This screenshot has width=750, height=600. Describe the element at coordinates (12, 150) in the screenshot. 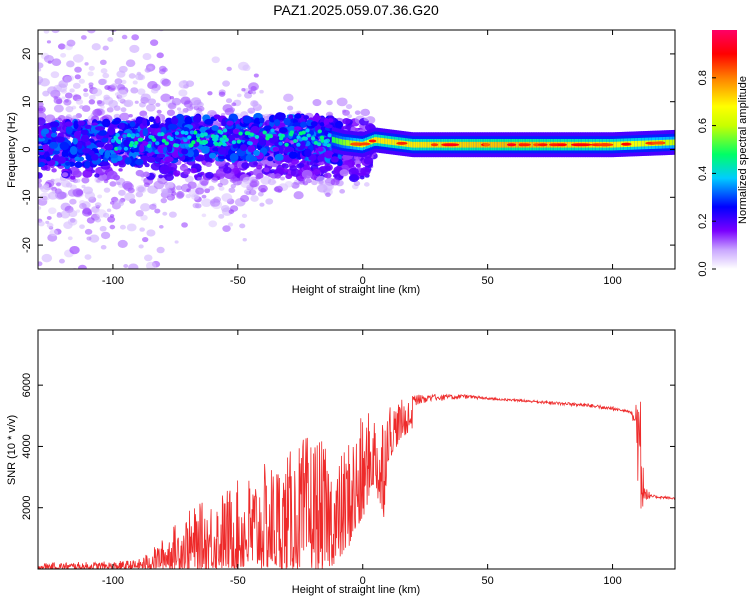

I see `spectrogram-y-label: Frequency (Hz)` at that location.